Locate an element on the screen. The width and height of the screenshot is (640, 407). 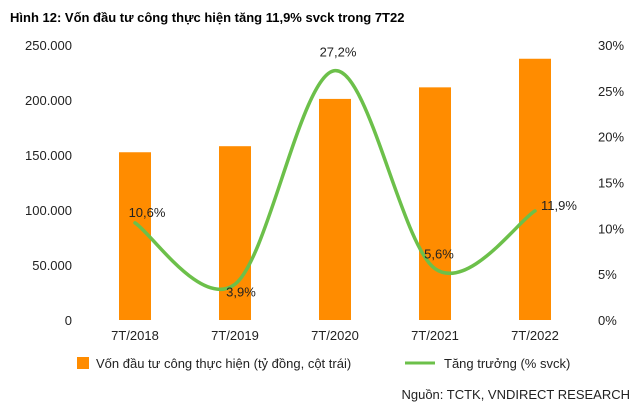
legend-label-line: Tăng trưởng (% svck) is located at coordinates (507, 363).